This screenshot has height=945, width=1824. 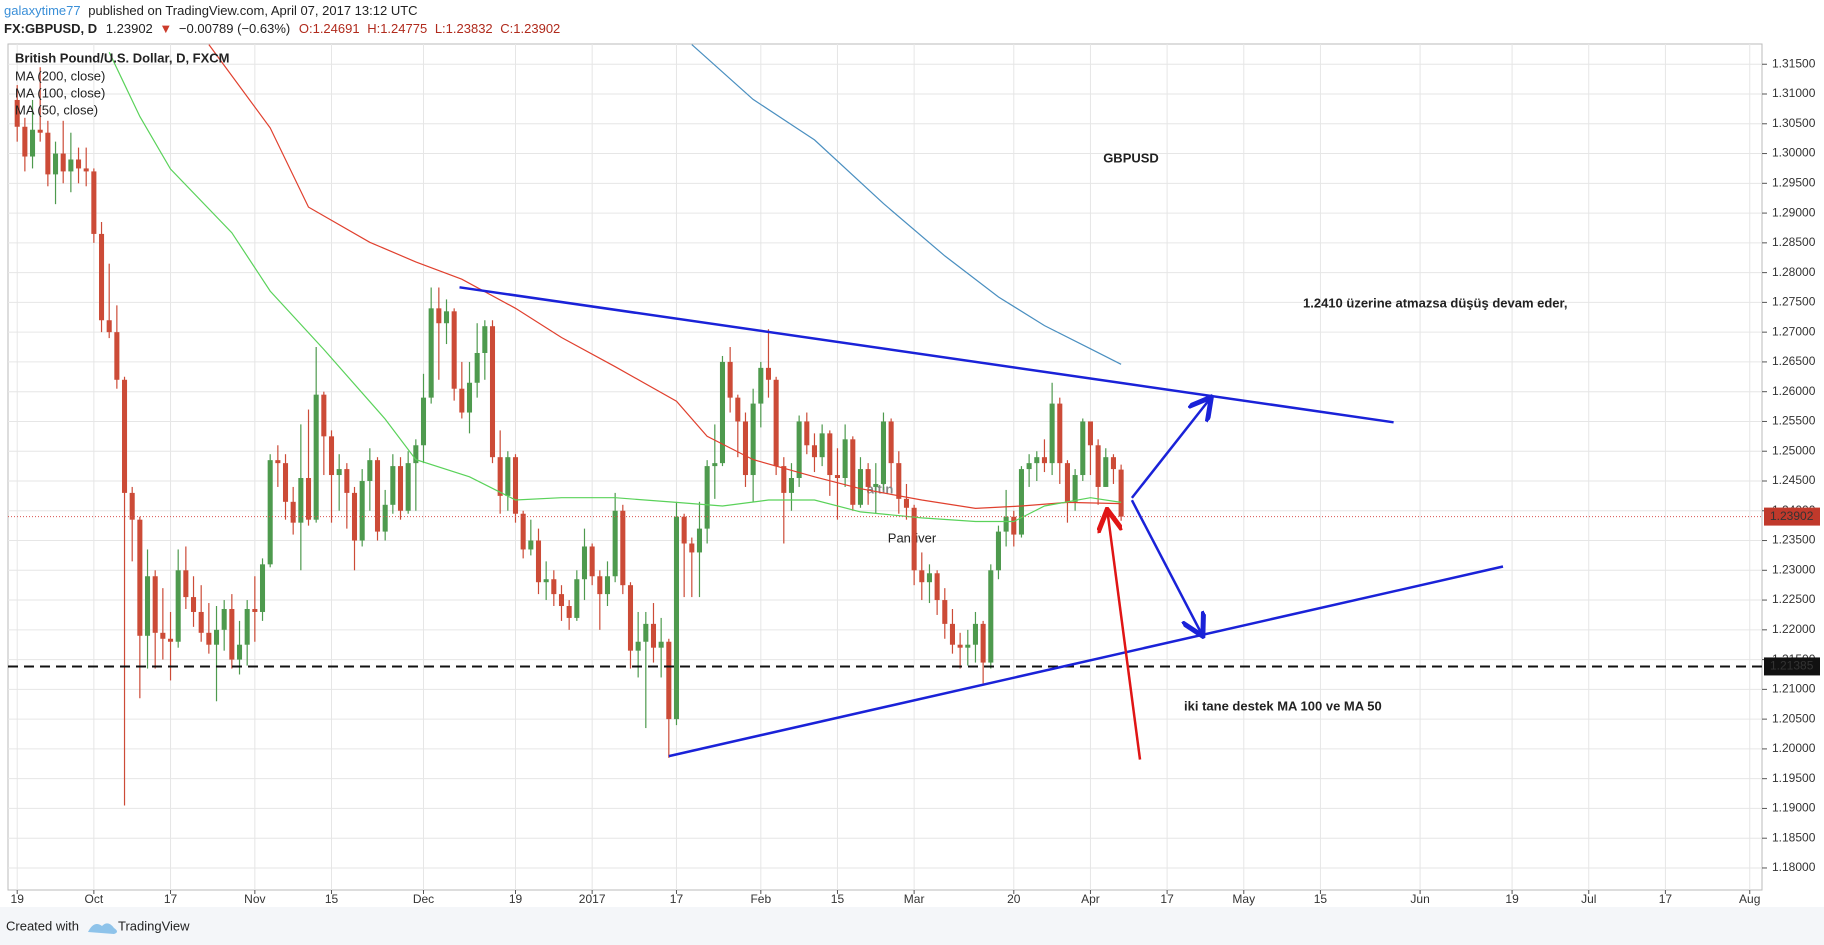 What do you see at coordinates (1086, 661) in the screenshot?
I see `trend-line-lower` at bounding box center [1086, 661].